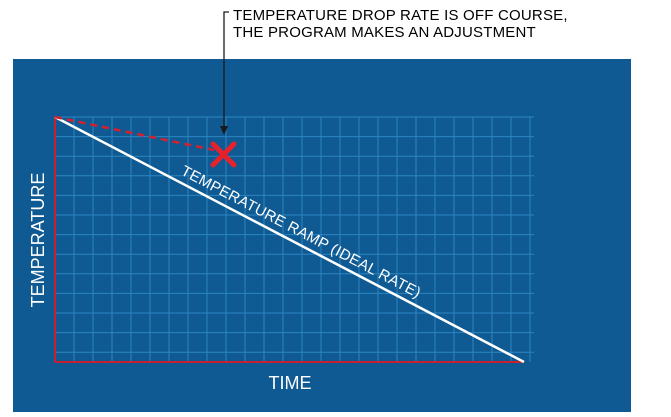 The height and width of the screenshot is (417, 671). What do you see at coordinates (38, 240) in the screenshot?
I see `y-axis-label: TEMPERATURE` at bounding box center [38, 240].